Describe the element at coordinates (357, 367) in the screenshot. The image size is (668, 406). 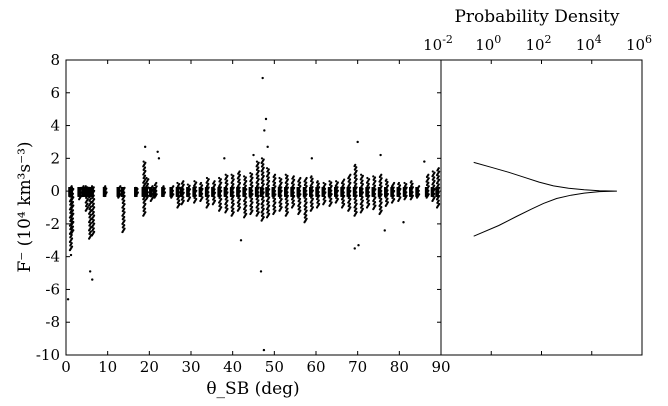
I see `scatter-x-tick-label: 70` at that location.